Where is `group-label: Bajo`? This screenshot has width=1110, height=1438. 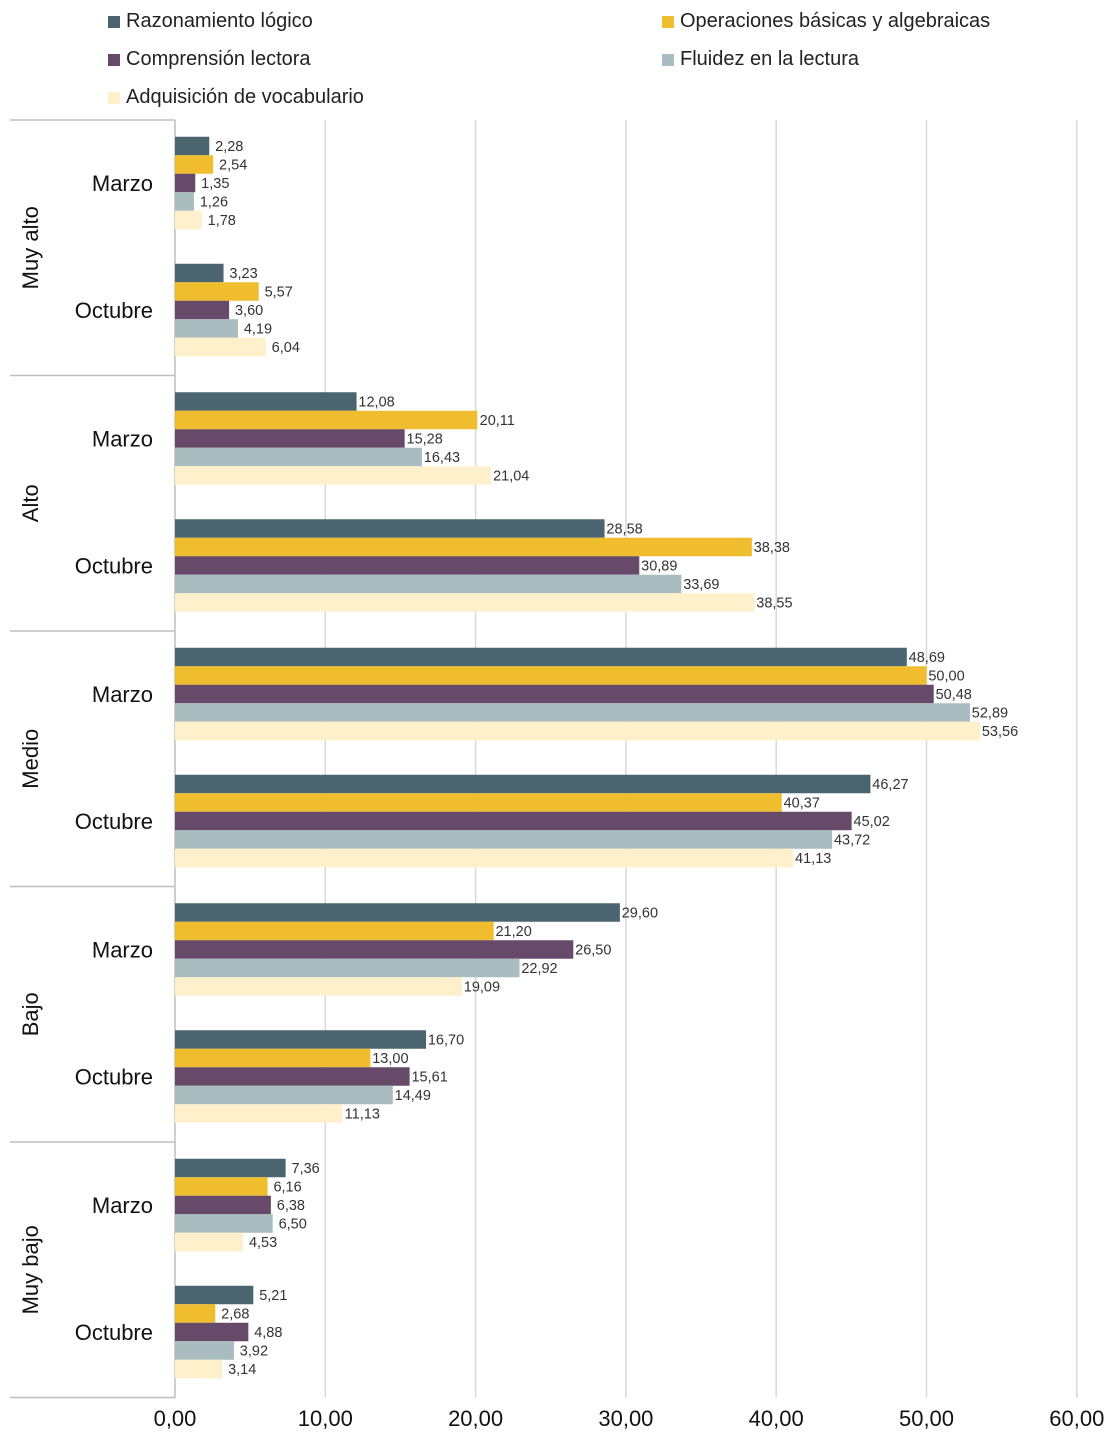 group-label: Bajo is located at coordinates (30, 1014).